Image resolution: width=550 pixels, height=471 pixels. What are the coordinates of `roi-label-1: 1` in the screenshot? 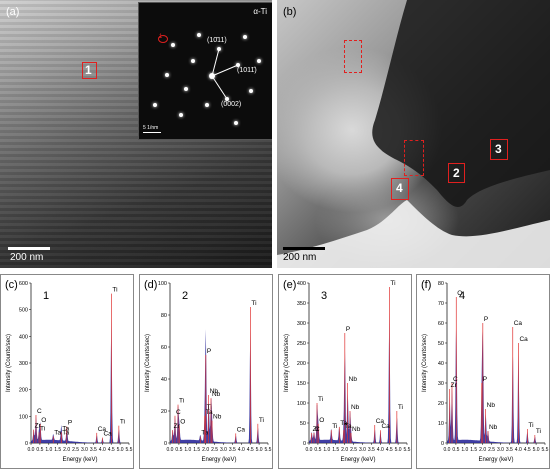 It's located at (88, 70).